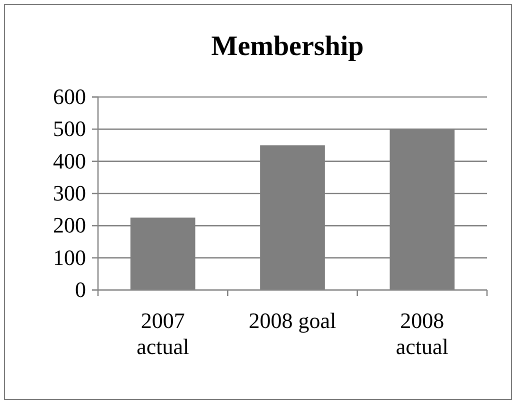  I want to click on y-tick-label: 400, so click(69, 161).